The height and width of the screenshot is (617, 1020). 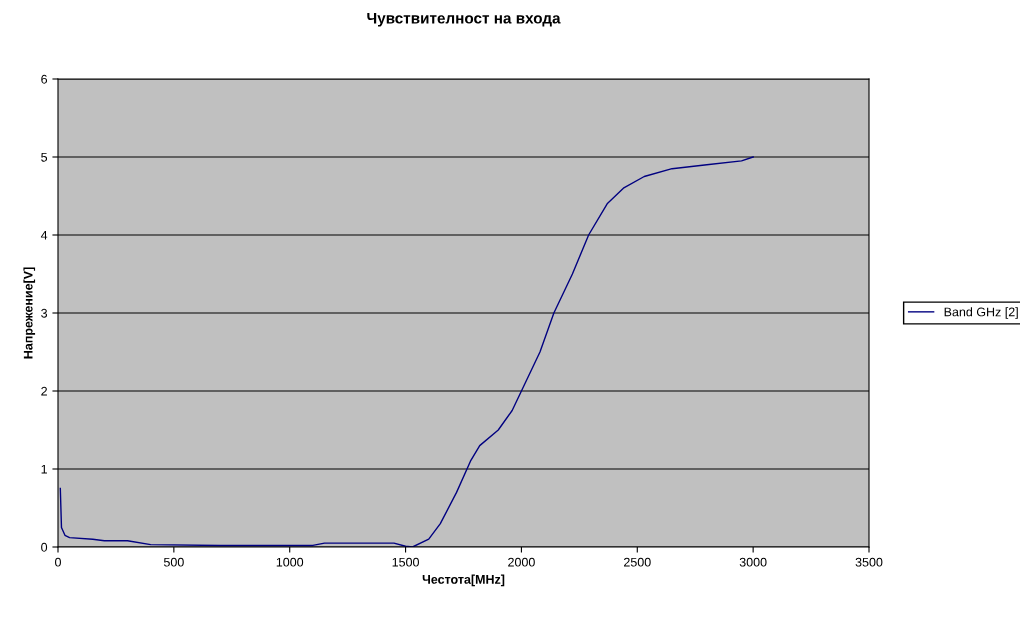 I want to click on x-tick-label: 2000, so click(x=521, y=562).